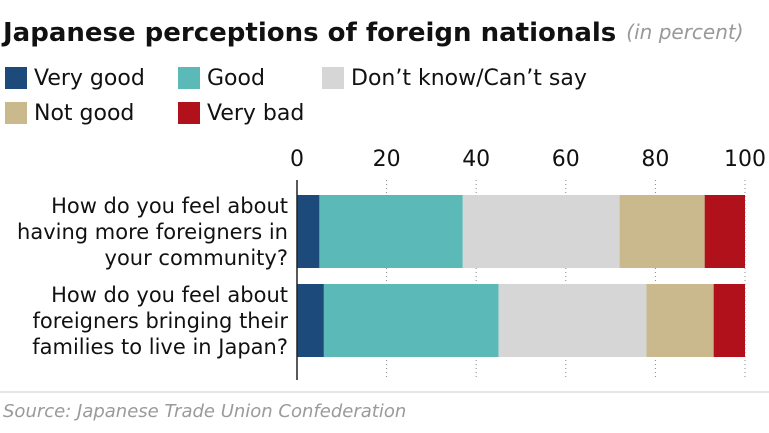 The height and width of the screenshot is (433, 769). I want to click on x-tick-label: 60, so click(566, 159).